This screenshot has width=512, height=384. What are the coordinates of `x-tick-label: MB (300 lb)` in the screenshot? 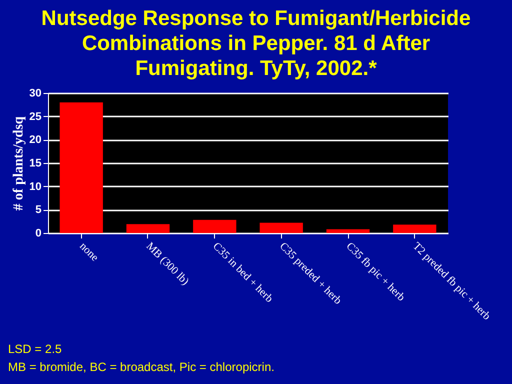 It's located at (168, 264).